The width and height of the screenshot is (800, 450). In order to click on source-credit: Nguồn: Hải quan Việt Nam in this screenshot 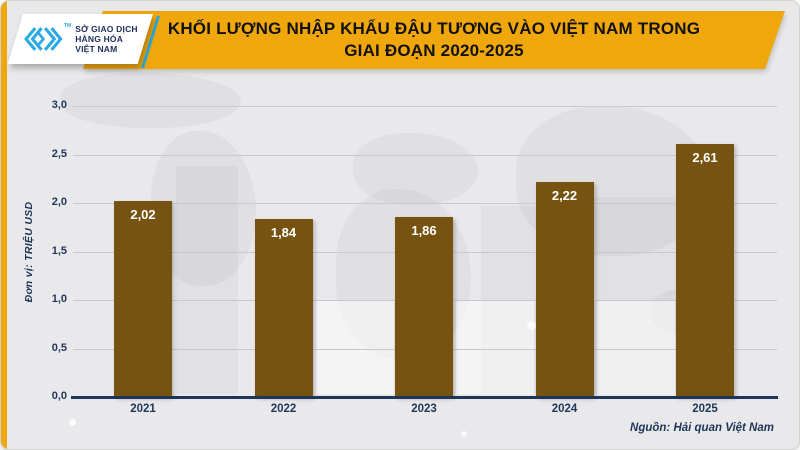, I will do `click(702, 428)`.